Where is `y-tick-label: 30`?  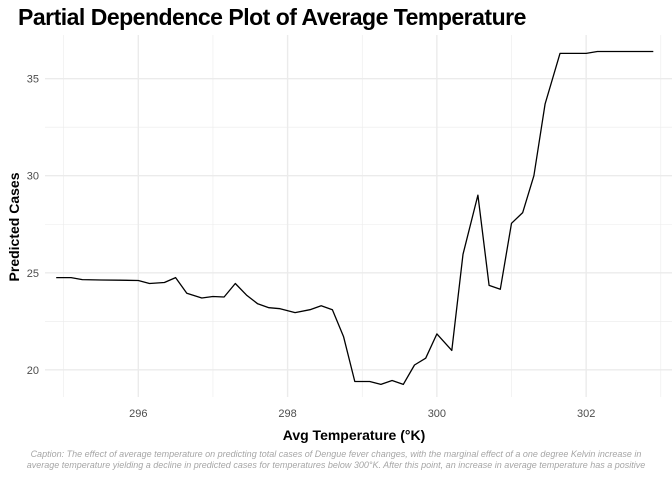 y-tick-label: 30 is located at coordinates (33, 177).